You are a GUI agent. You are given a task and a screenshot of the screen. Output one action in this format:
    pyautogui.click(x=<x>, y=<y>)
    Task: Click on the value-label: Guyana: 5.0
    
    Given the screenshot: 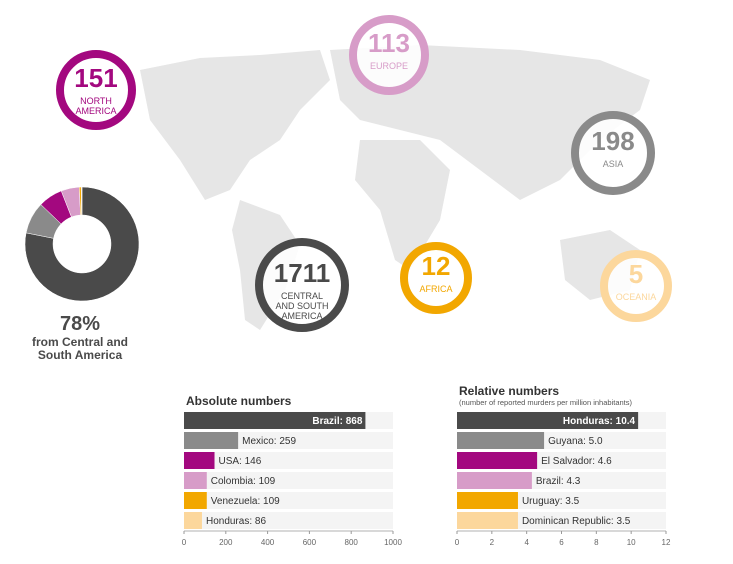 What is the action you would take?
    pyautogui.click(x=575, y=441)
    